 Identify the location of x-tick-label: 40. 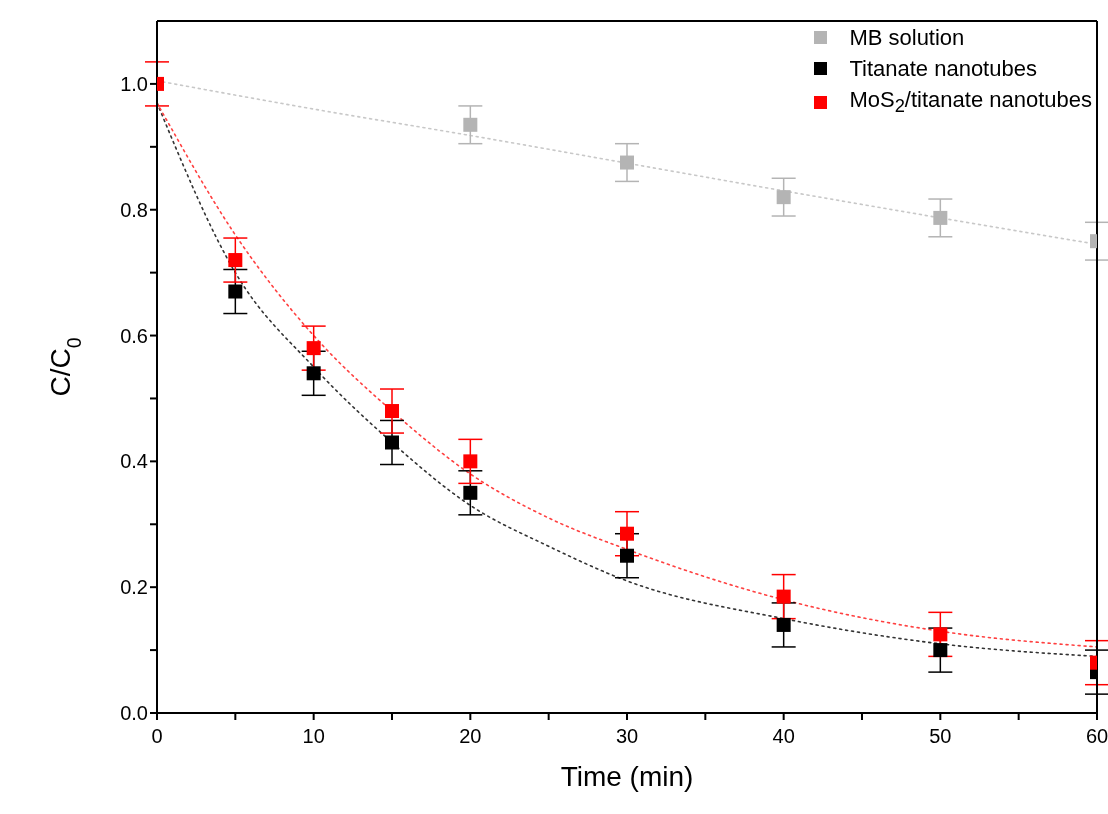
(783, 736).